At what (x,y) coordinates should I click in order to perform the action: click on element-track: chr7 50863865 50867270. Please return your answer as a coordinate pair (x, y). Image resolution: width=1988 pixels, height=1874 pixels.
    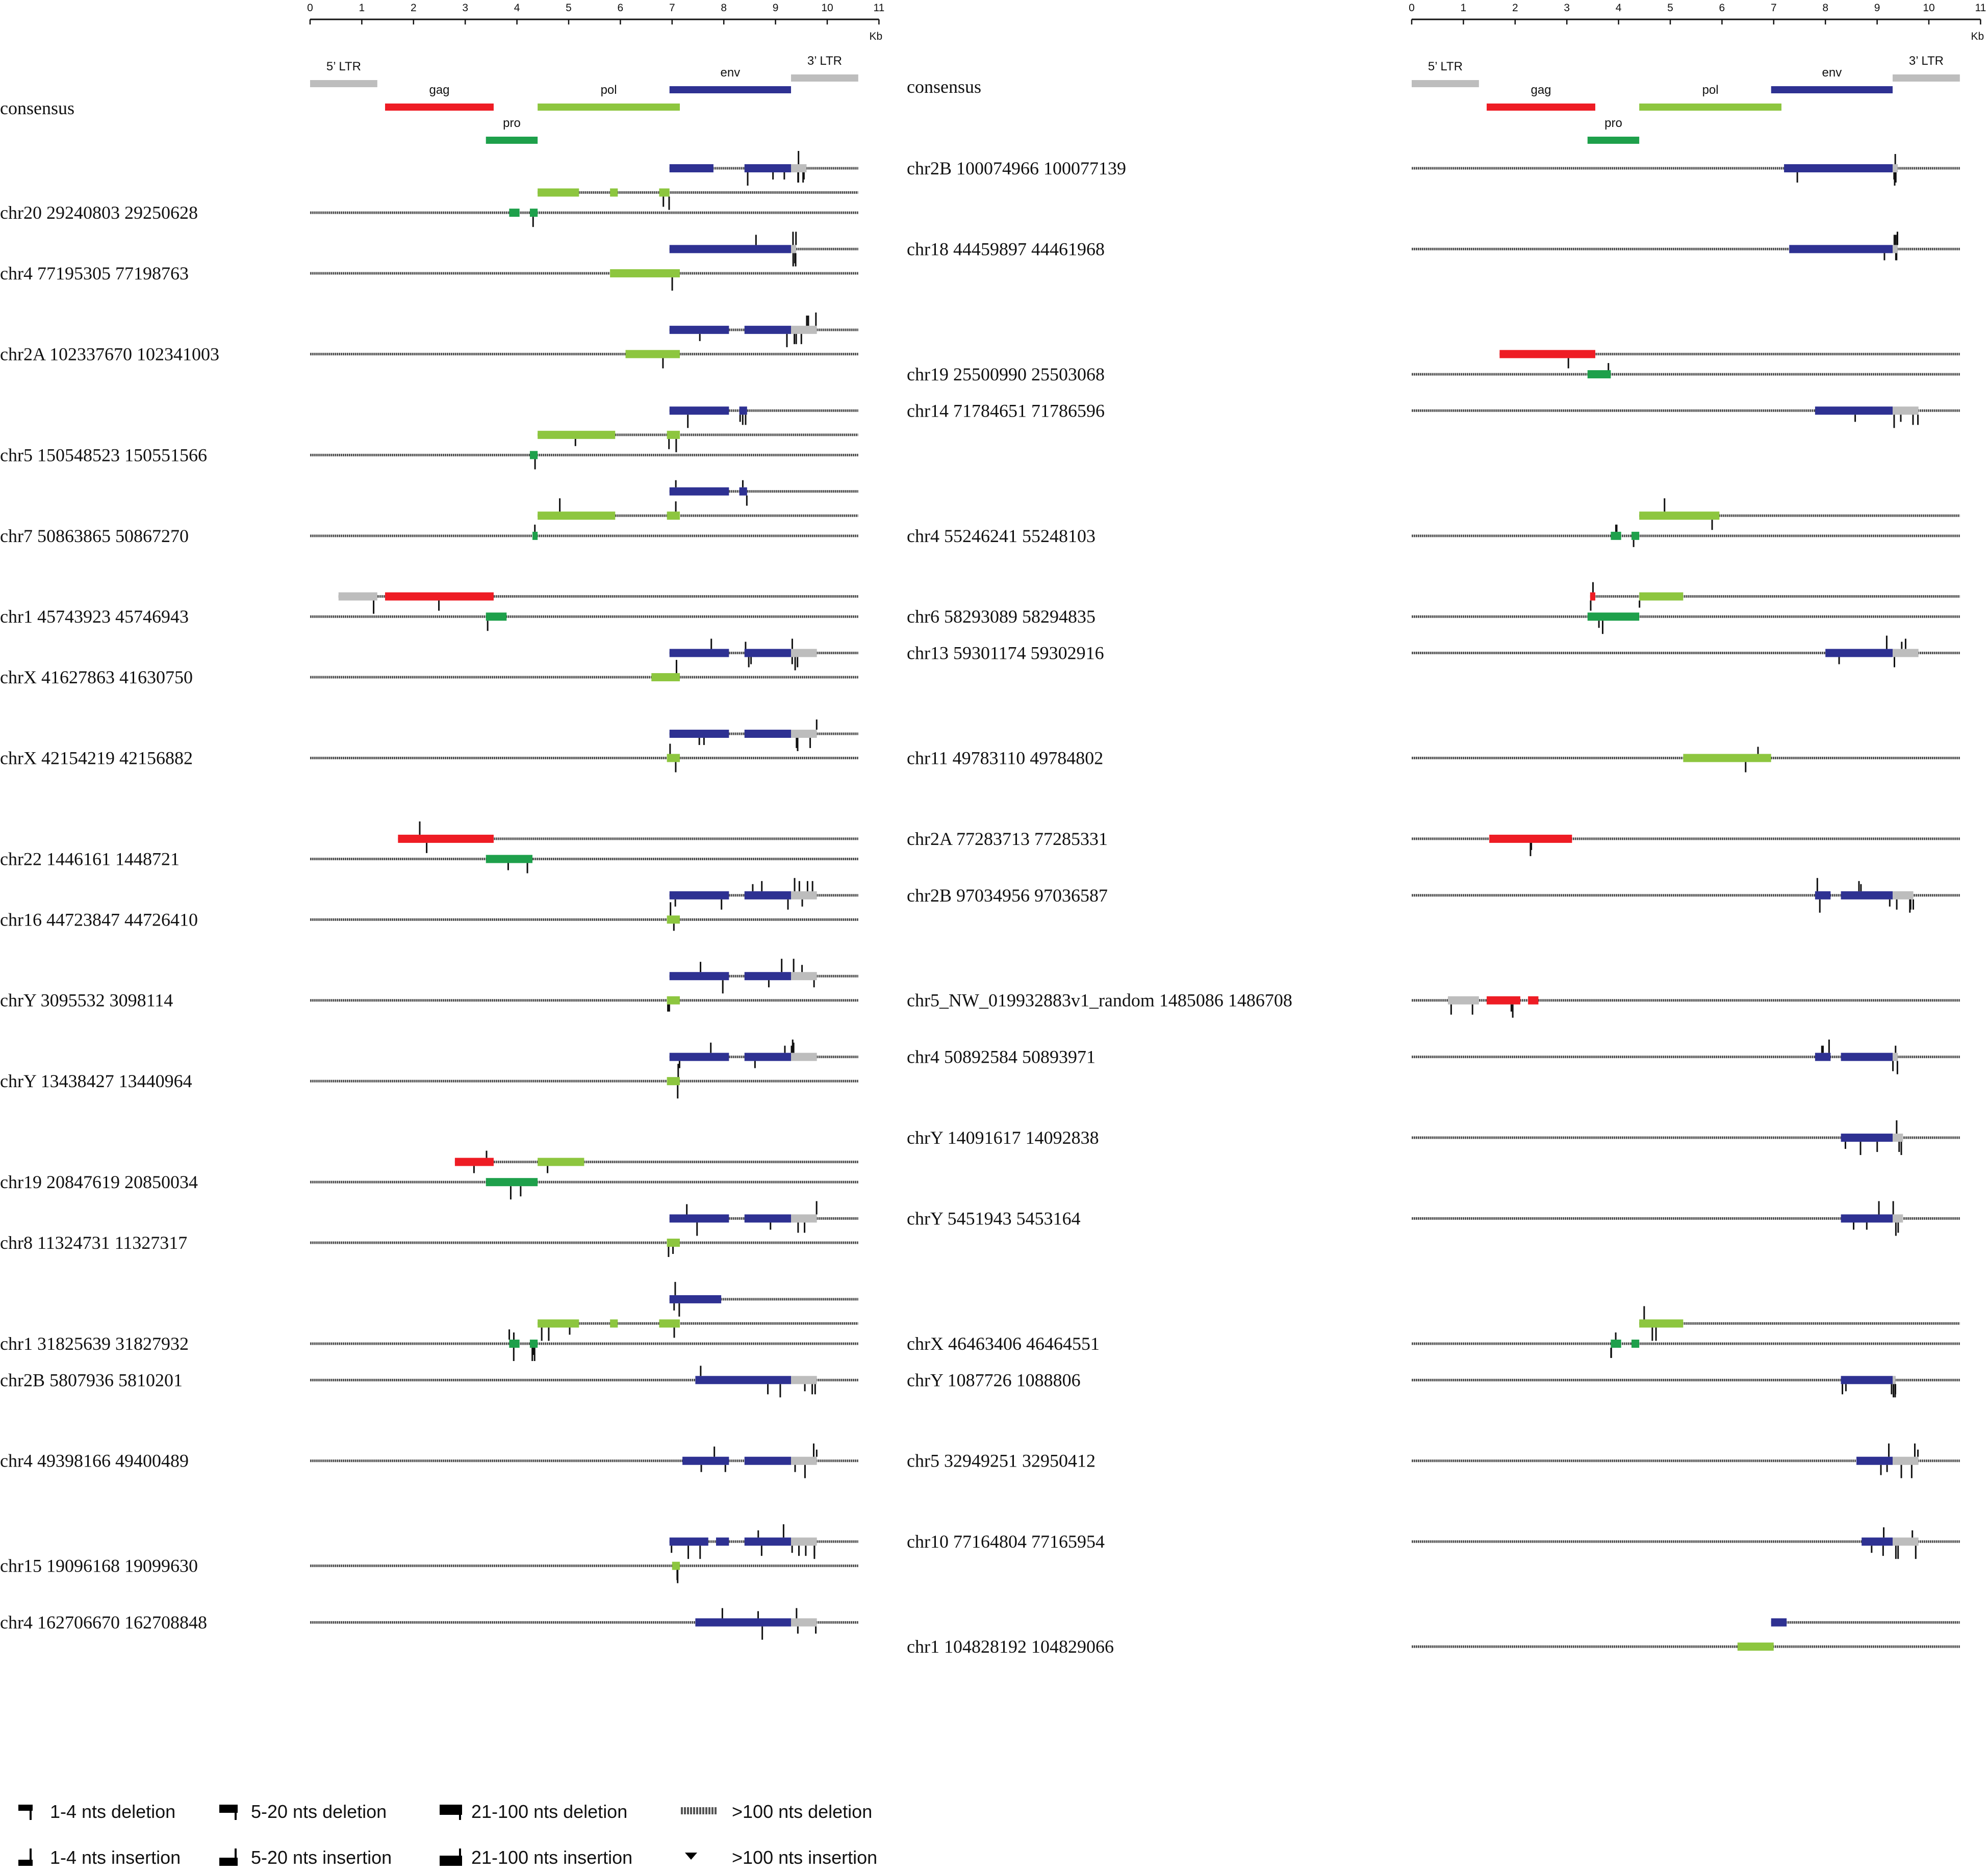
    Looking at the image, I should click on (429, 513).